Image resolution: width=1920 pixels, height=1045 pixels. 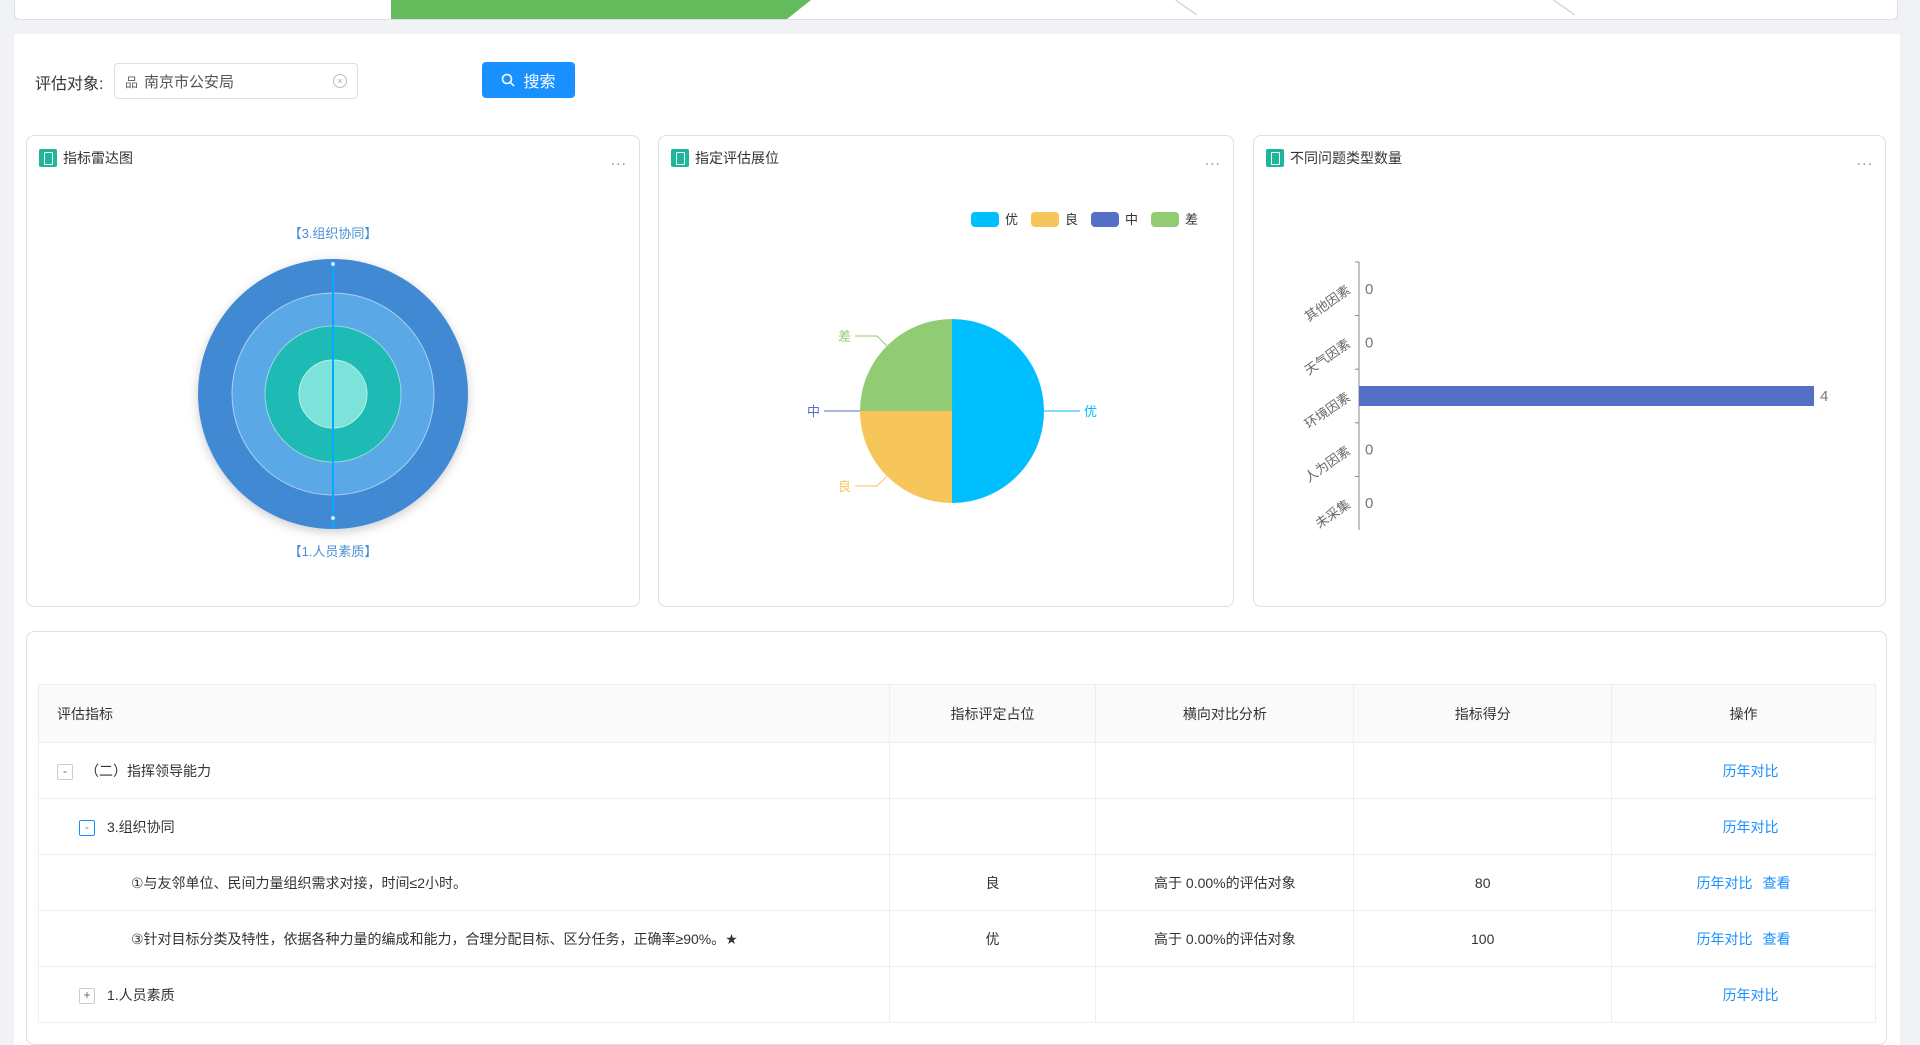 What do you see at coordinates (539, 82) in the screenshot?
I see `search-button-label: 搜索` at bounding box center [539, 82].